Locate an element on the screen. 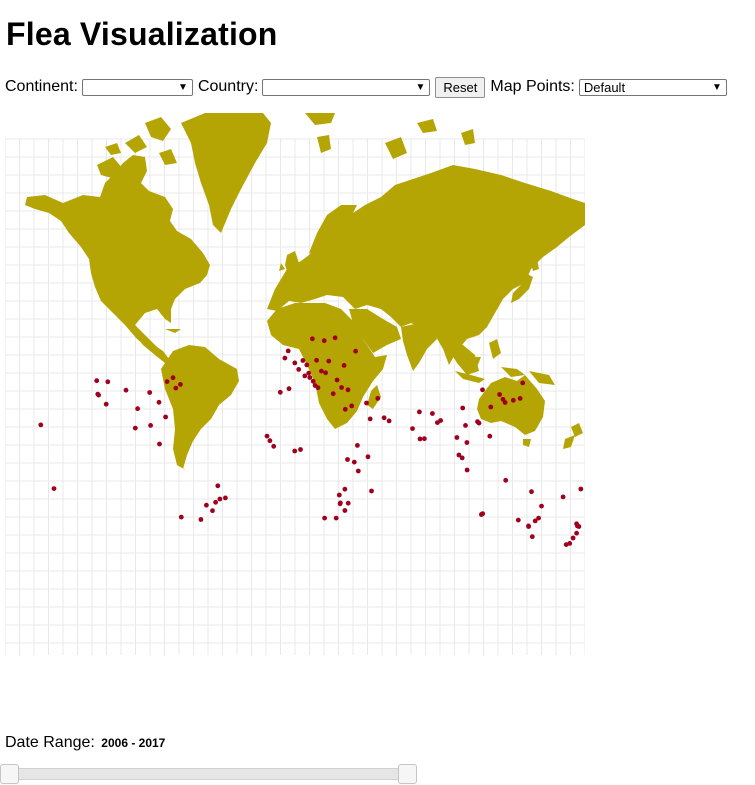 Image resolution: width=755 pixels, height=785 pixels. continent-select: ▼ is located at coordinates (137, 87).